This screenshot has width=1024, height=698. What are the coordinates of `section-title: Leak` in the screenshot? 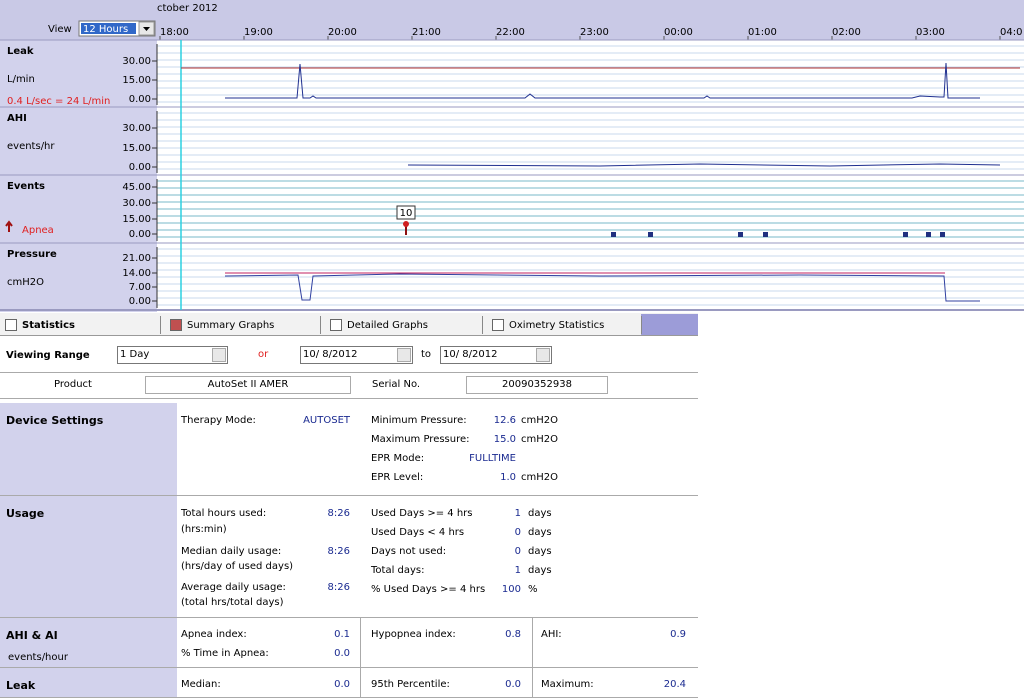 It's located at (20, 686).